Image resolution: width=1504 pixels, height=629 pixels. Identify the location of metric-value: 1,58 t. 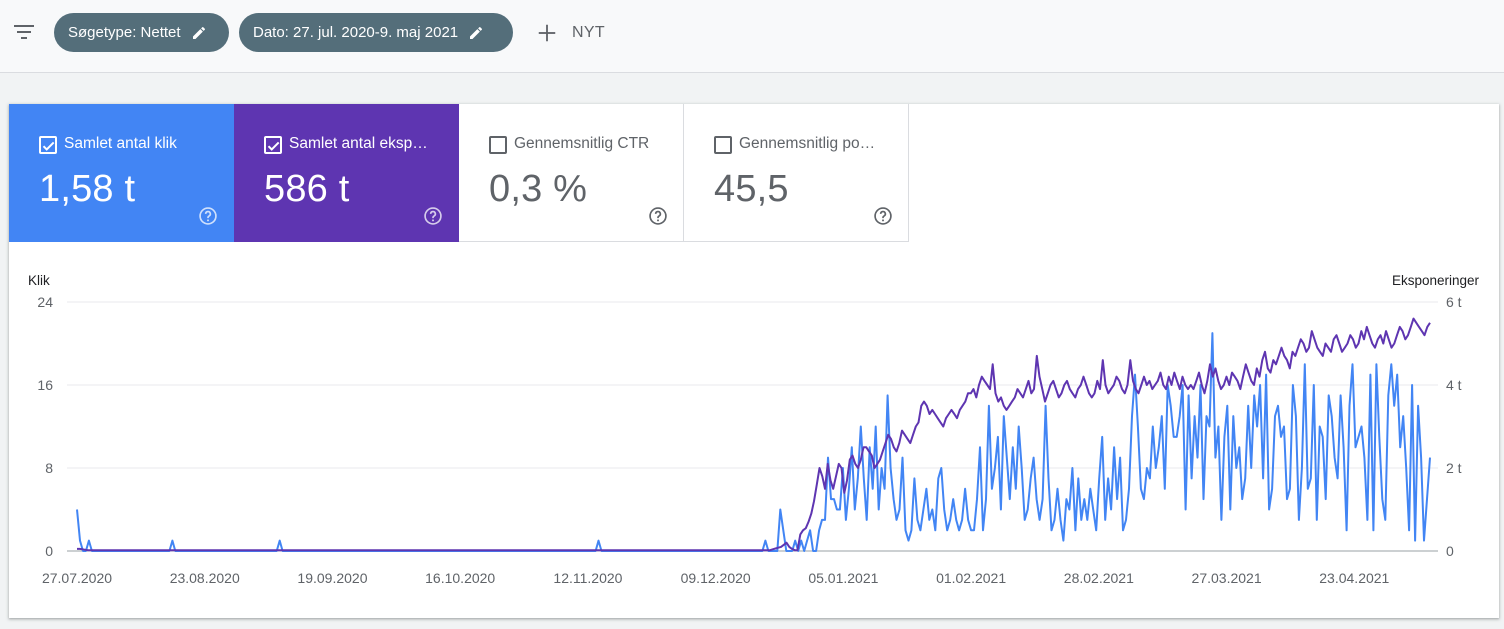
(87, 189).